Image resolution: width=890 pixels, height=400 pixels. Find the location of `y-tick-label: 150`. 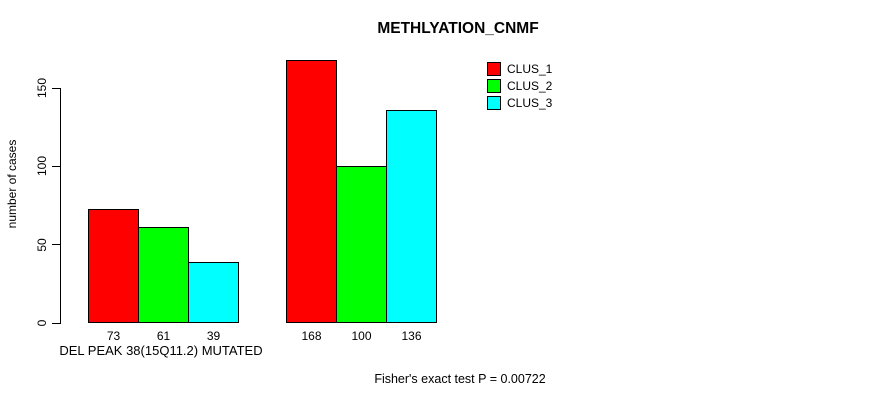

y-tick-label: 150 is located at coordinates (42, 88).